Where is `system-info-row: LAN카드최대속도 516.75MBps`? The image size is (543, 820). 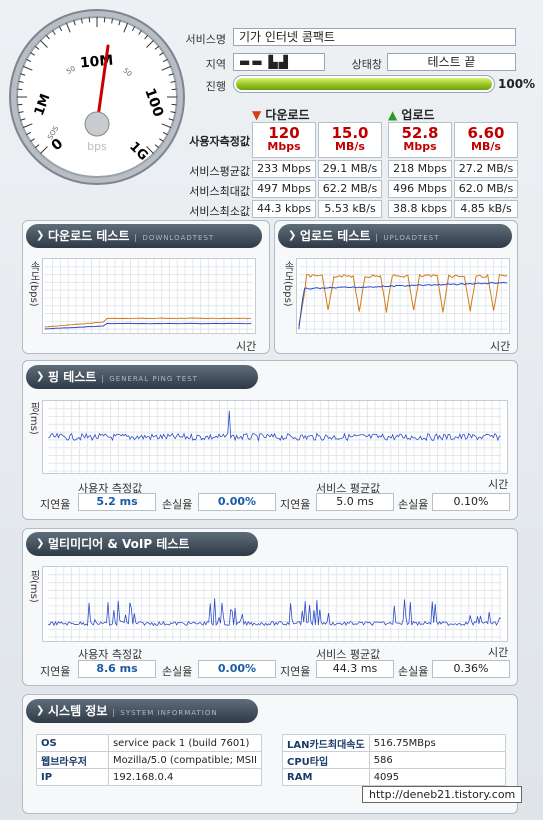 system-info-row: LAN카드최대속도 516.75MBps is located at coordinates (394, 743).